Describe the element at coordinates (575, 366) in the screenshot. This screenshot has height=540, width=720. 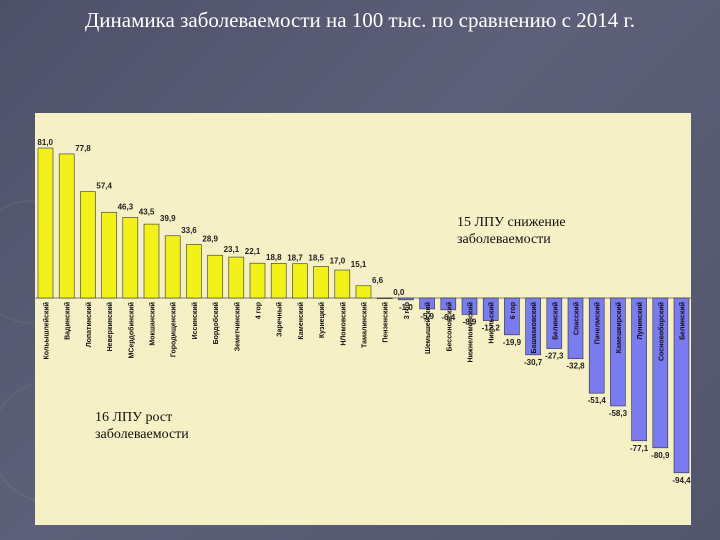
I see `value-label-25: -32,8` at that location.